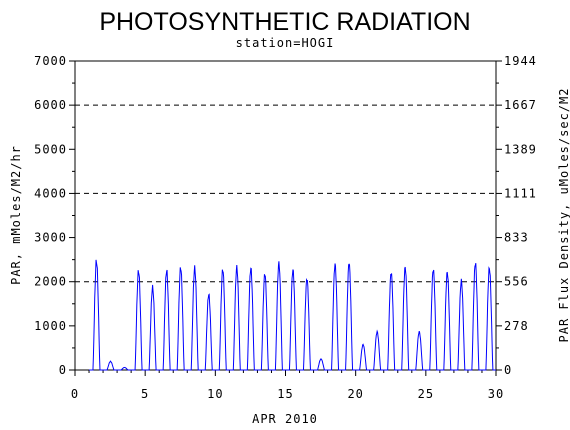 The image size is (570, 430). I want to click on y-left-tick-label: 3000, so click(50, 238).